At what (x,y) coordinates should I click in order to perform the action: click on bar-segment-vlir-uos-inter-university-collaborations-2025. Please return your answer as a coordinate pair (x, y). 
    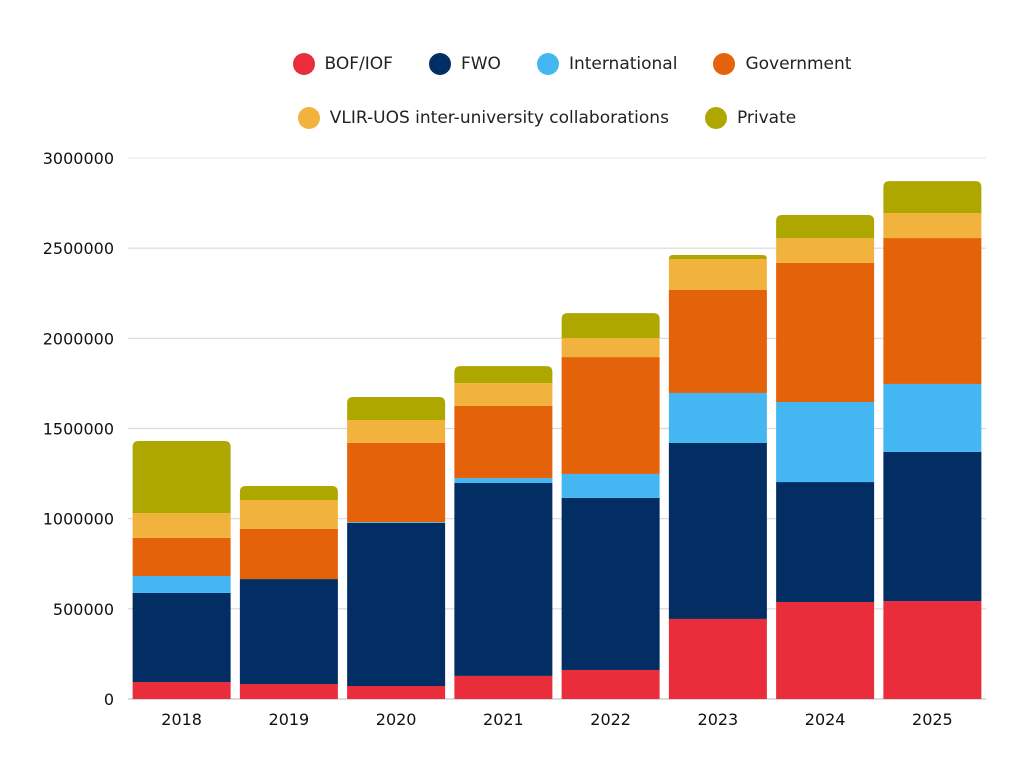
    Looking at the image, I should click on (932, 226).